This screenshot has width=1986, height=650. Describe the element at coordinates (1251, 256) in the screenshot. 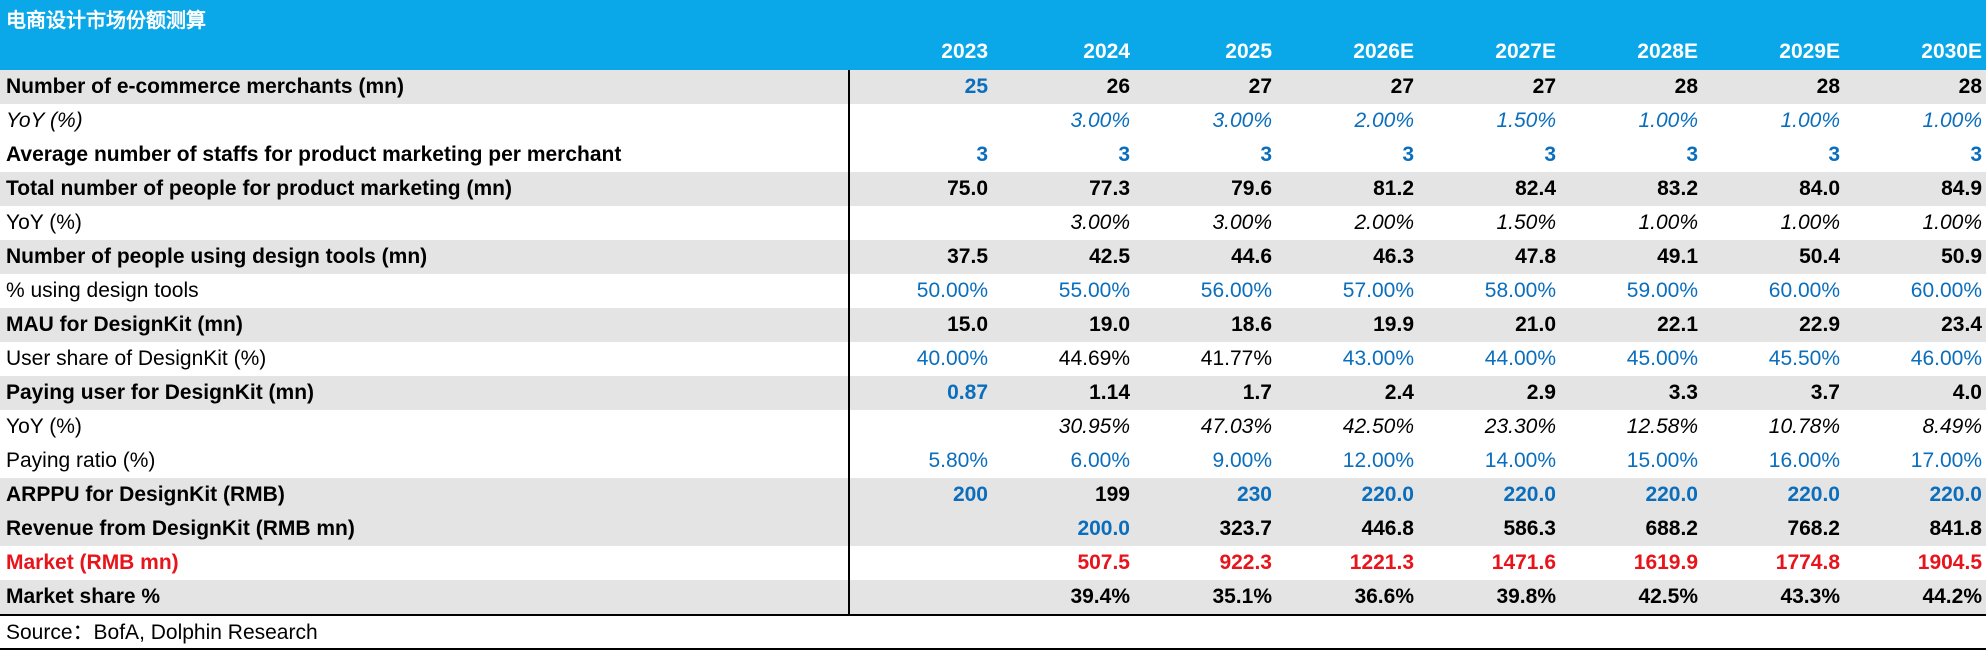

I see `cell: 44.6` at that location.